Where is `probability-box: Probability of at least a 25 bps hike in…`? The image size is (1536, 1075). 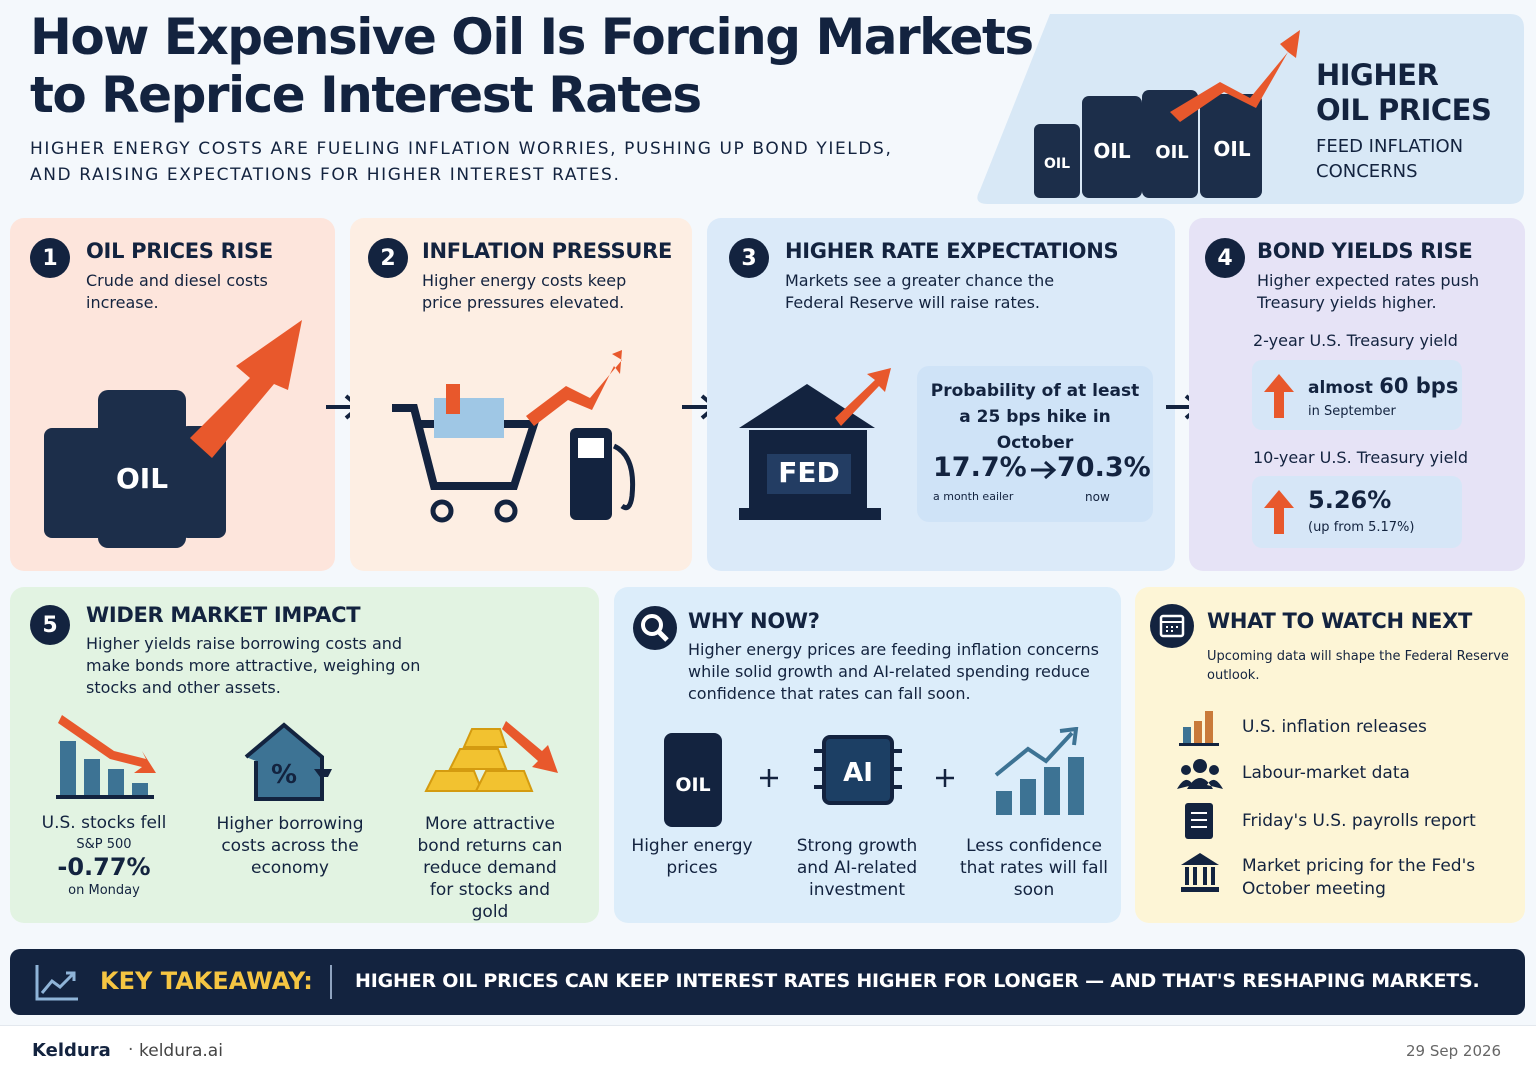
probability-box: Probability of at least a 25 bps hike in… is located at coordinates (1035, 444).